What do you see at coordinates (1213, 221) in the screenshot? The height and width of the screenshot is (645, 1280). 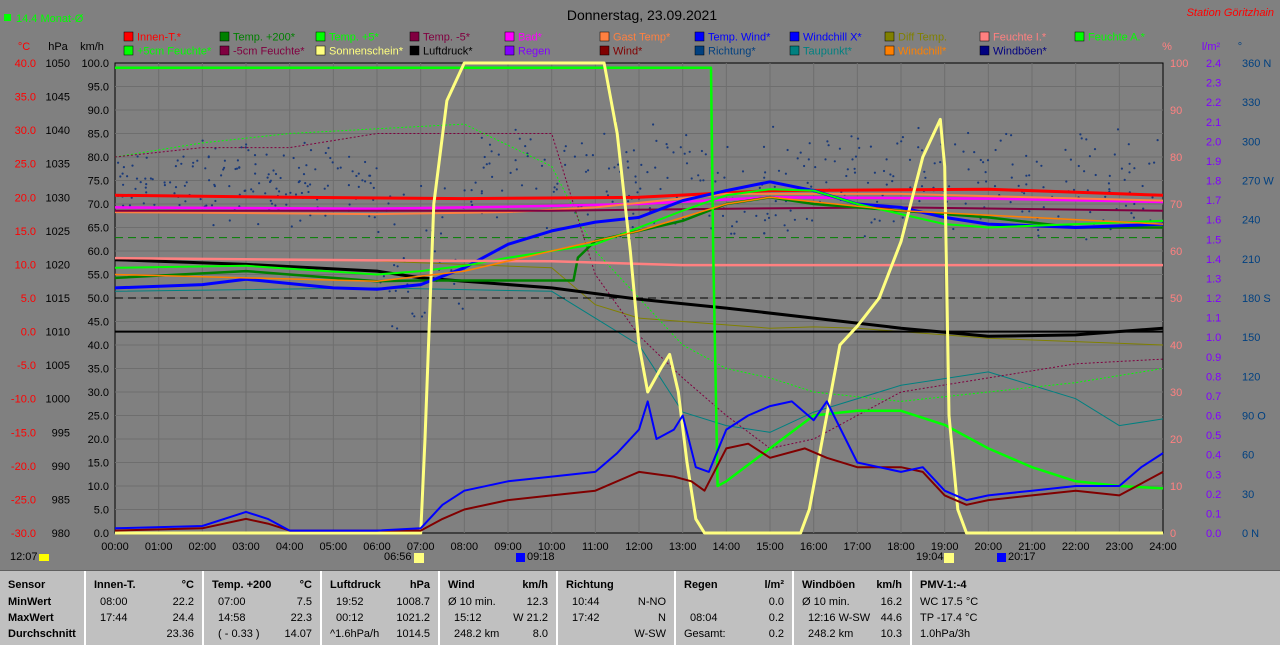 I see `axis-tick-rain: 1.6` at bounding box center [1213, 221].